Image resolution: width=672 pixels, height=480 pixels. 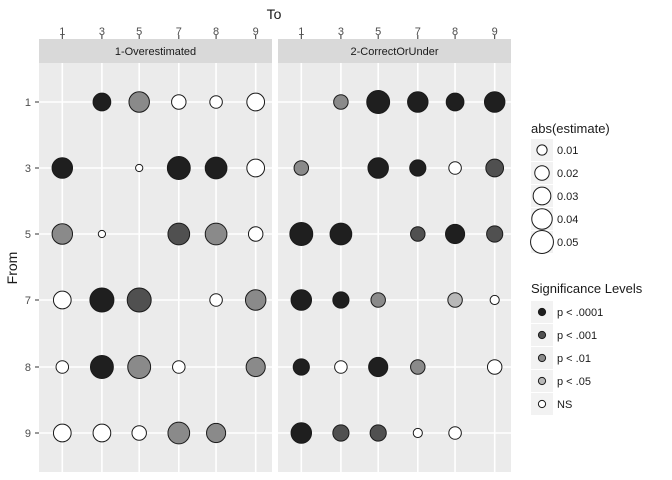 What do you see at coordinates (567, 220) in the screenshot?
I see `legend-size-label: 0.04` at bounding box center [567, 220].